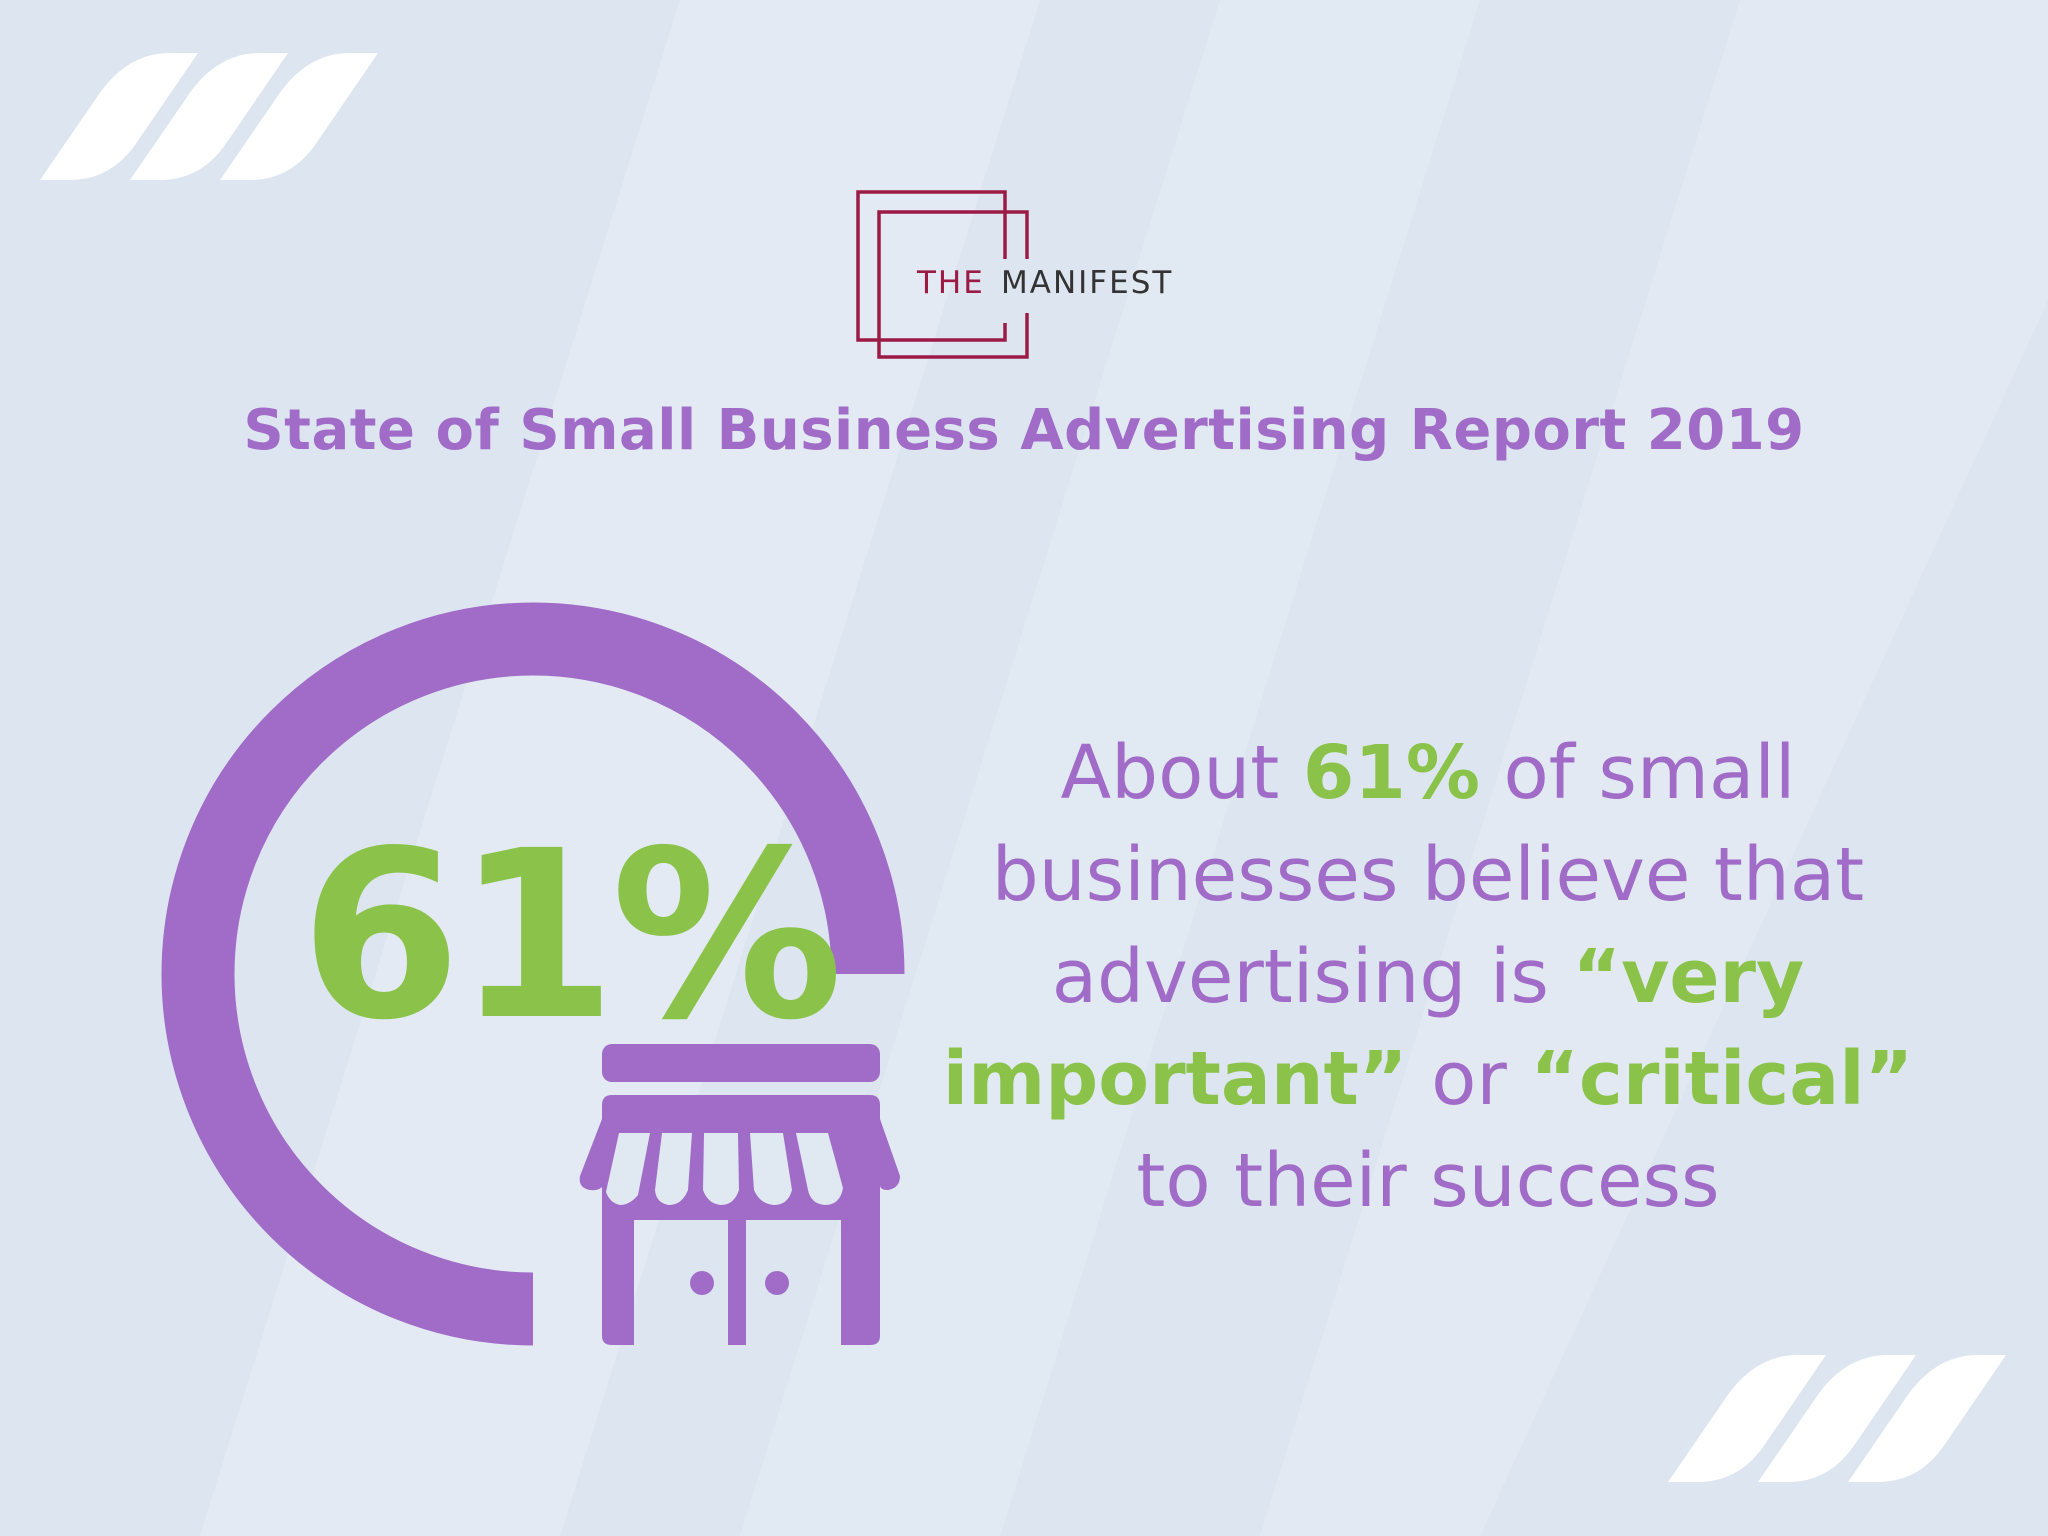  I want to click on statement-part-3: or, so click(1469, 1079).